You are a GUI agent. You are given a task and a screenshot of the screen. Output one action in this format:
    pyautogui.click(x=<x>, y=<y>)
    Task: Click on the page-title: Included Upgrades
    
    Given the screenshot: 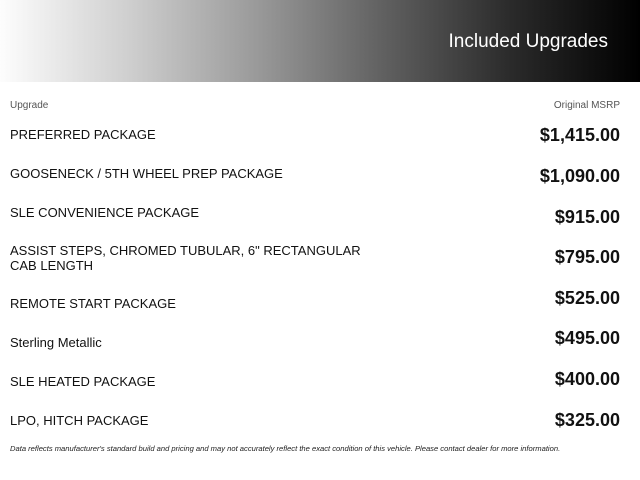 What is the action you would take?
    pyautogui.click(x=528, y=41)
    